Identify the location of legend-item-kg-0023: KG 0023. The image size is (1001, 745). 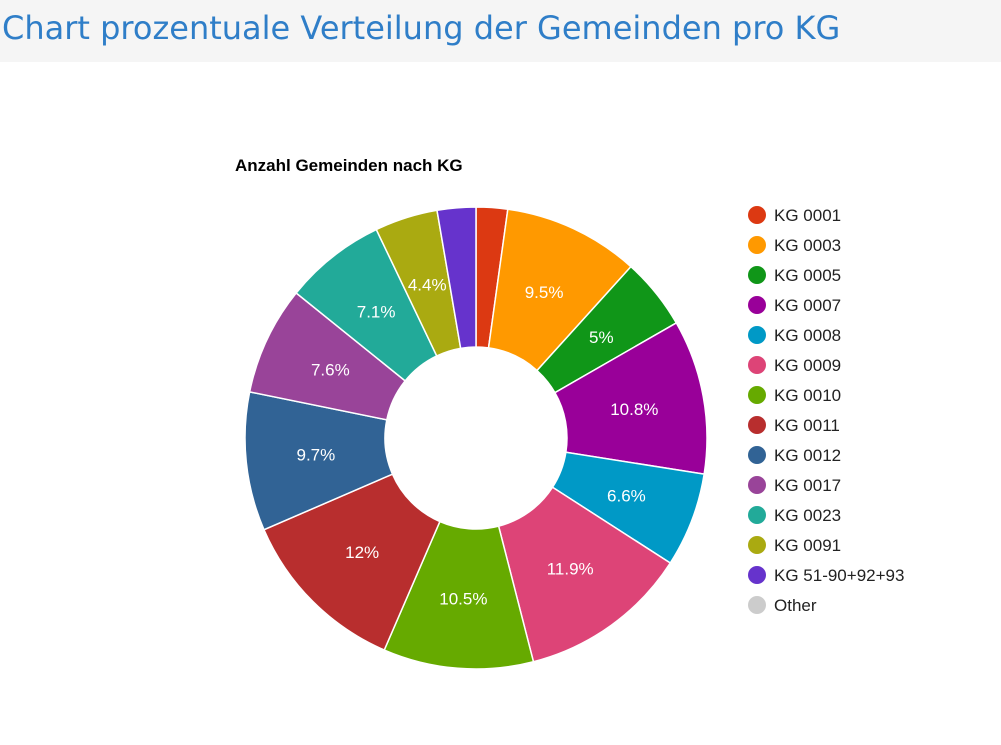
(794, 515).